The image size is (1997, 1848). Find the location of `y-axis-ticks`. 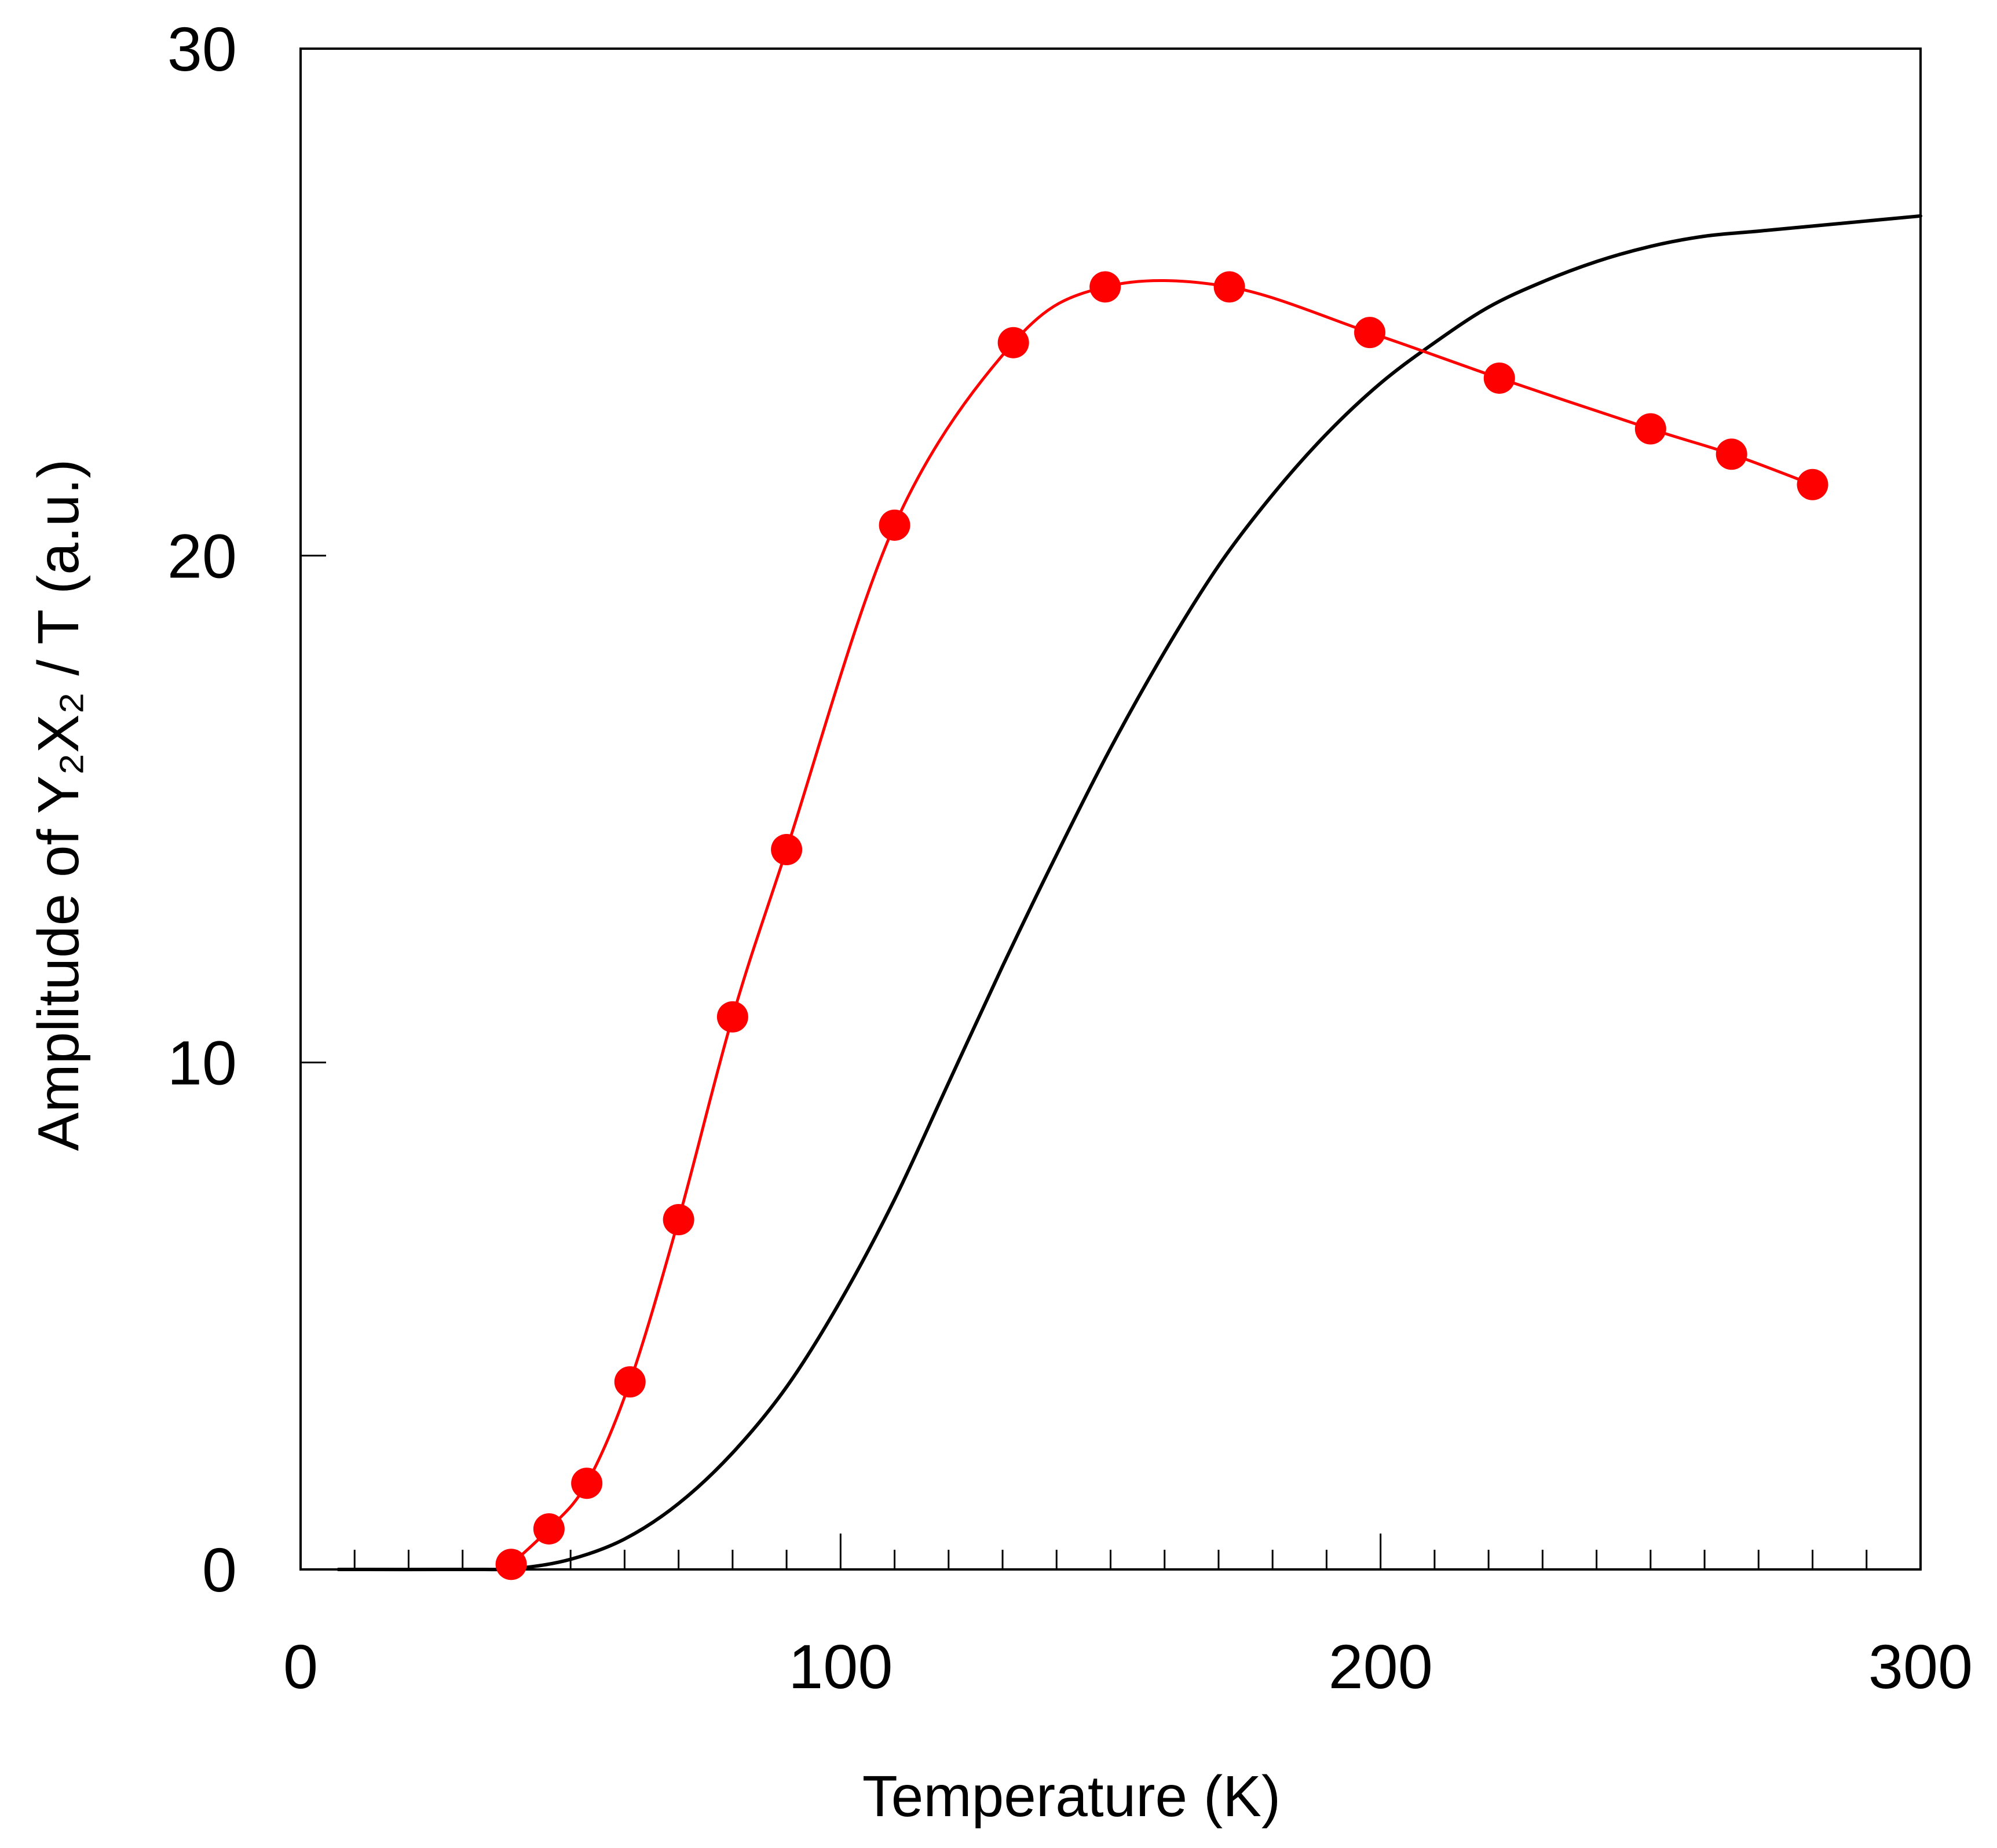

y-axis-ticks is located at coordinates (313, 809).